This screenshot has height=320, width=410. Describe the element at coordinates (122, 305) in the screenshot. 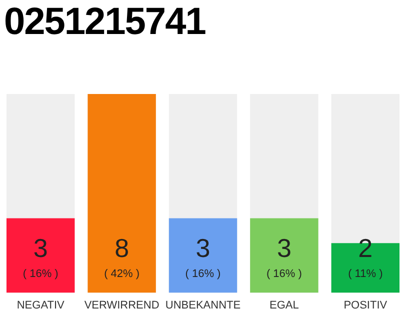

I see `x-tick-label: VERWIRREND` at that location.